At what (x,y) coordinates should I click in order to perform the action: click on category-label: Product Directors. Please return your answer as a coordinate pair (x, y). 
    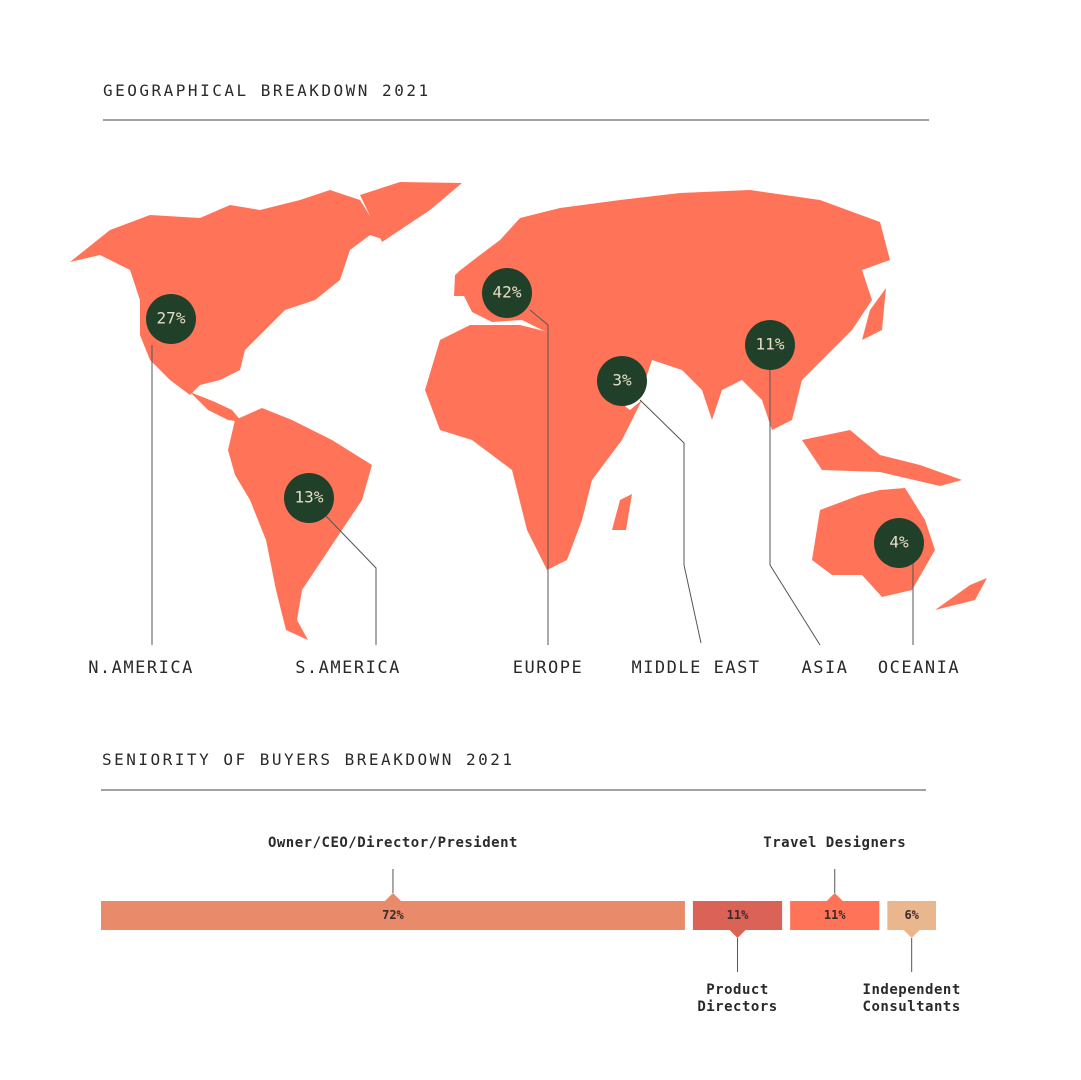
    Looking at the image, I should click on (737, 998).